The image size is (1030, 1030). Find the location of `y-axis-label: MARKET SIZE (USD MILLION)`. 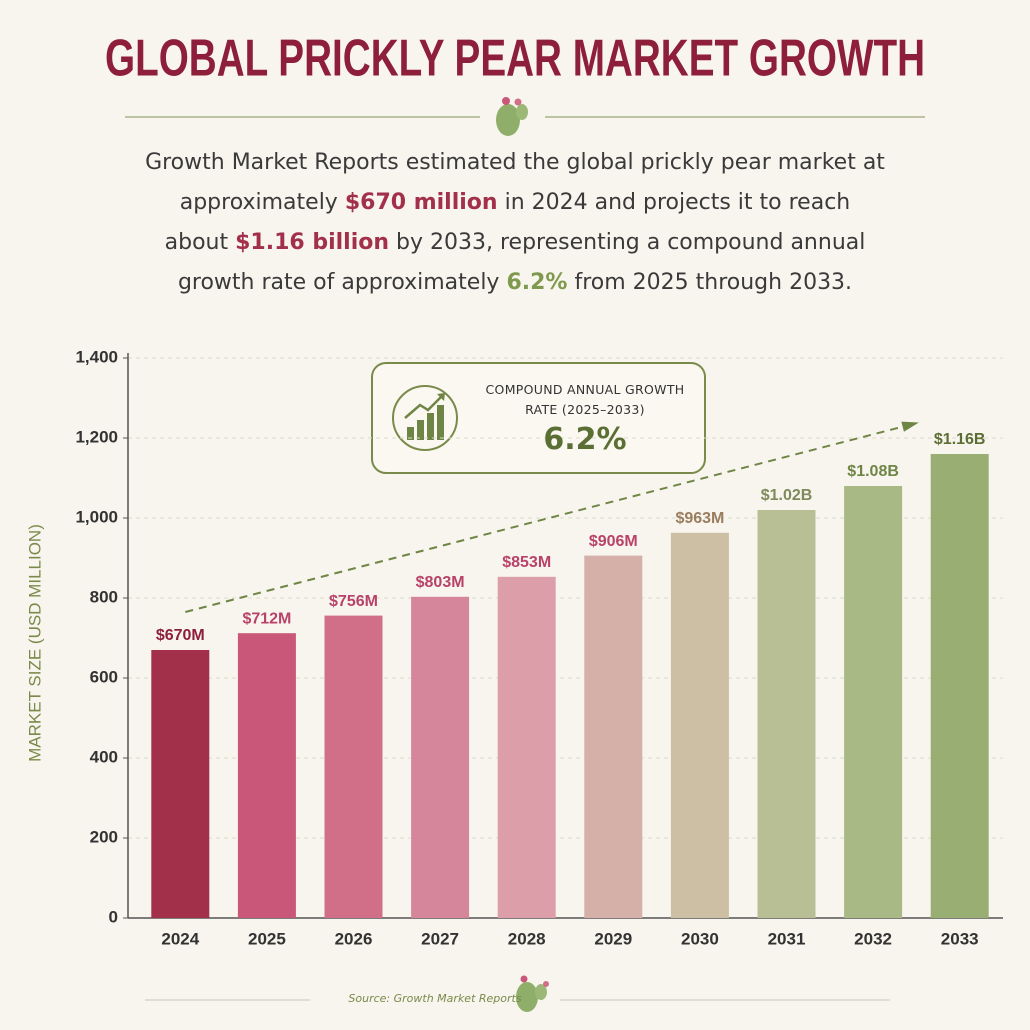

y-axis-label: MARKET SIZE (USD MILLION) is located at coordinates (34, 643).